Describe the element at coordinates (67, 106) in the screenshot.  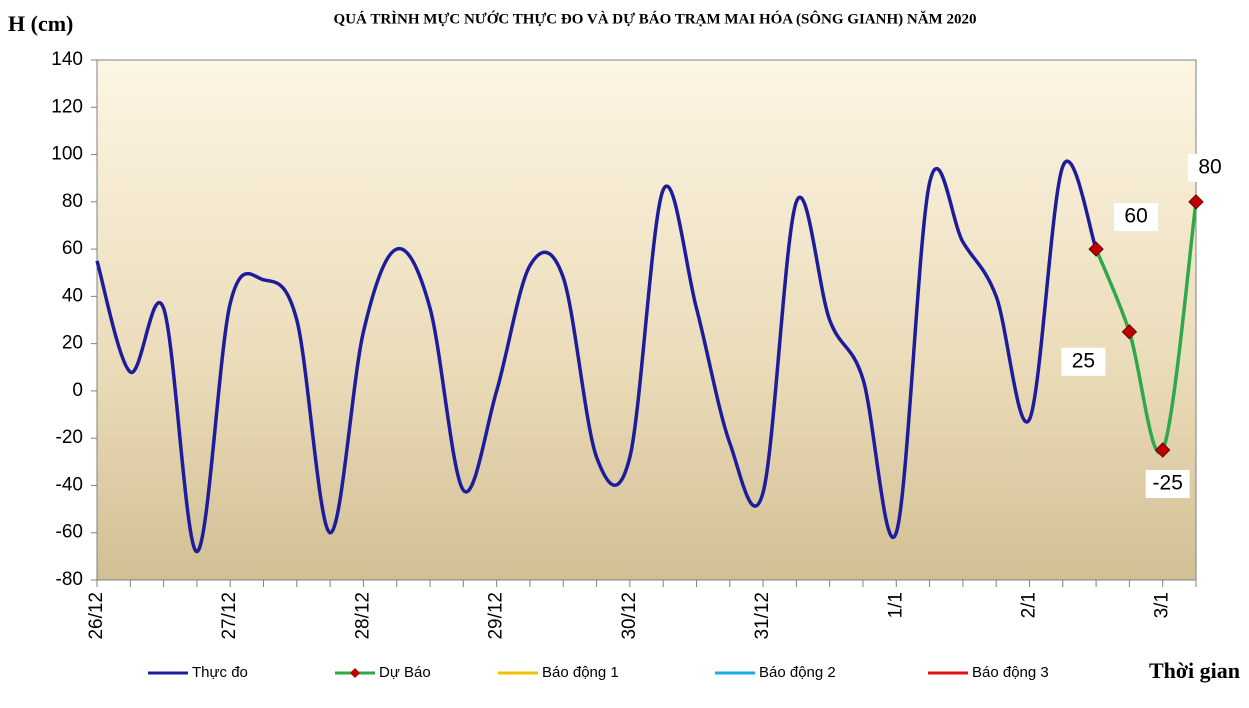
I see `y-tick-label: 120` at that location.